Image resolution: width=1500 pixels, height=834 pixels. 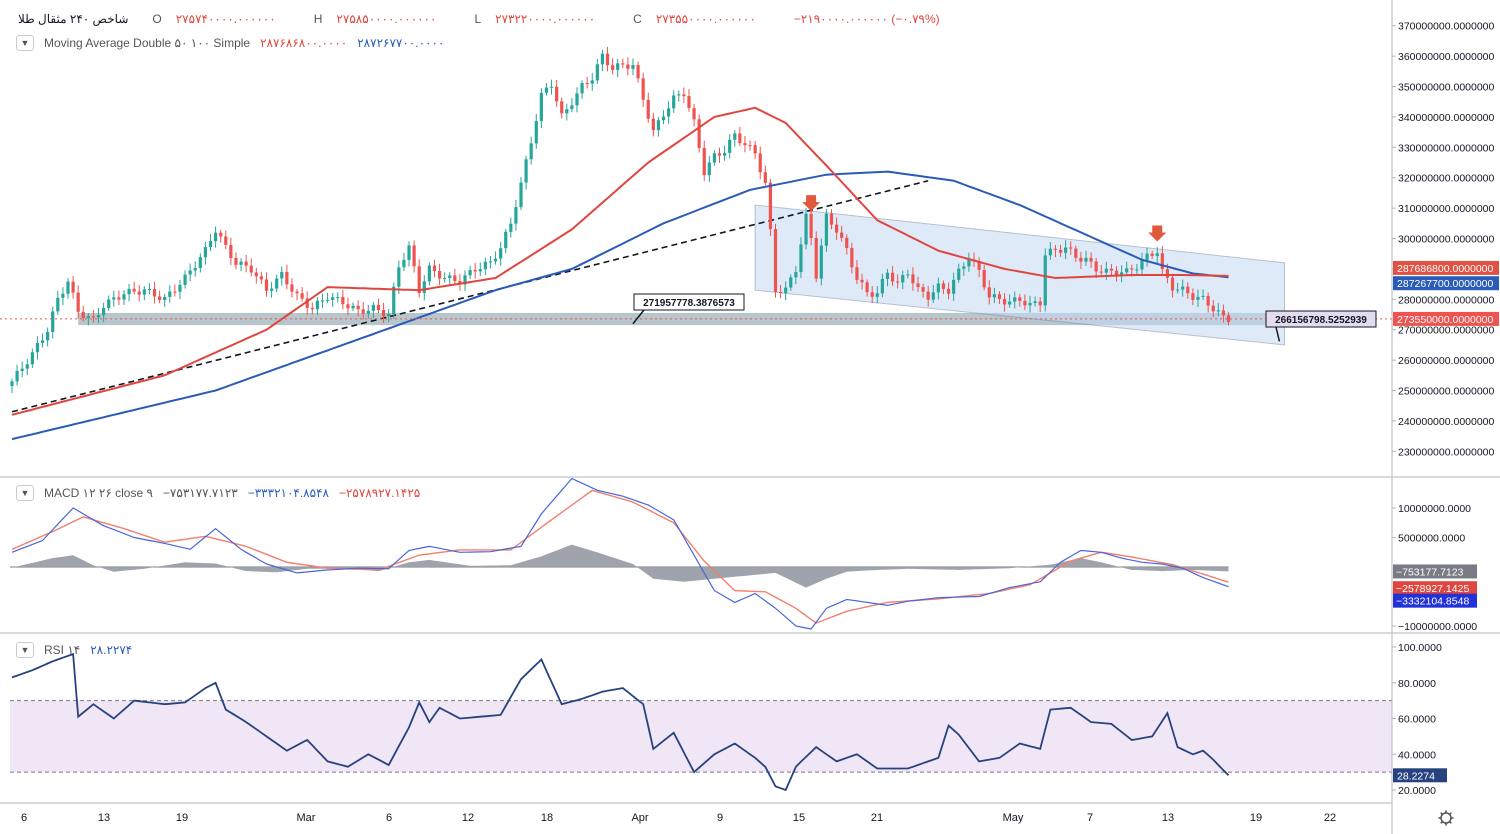 What do you see at coordinates (1445, 269) in the screenshot?
I see `price-axis-badge-label: 287686800.0000000` at bounding box center [1445, 269].